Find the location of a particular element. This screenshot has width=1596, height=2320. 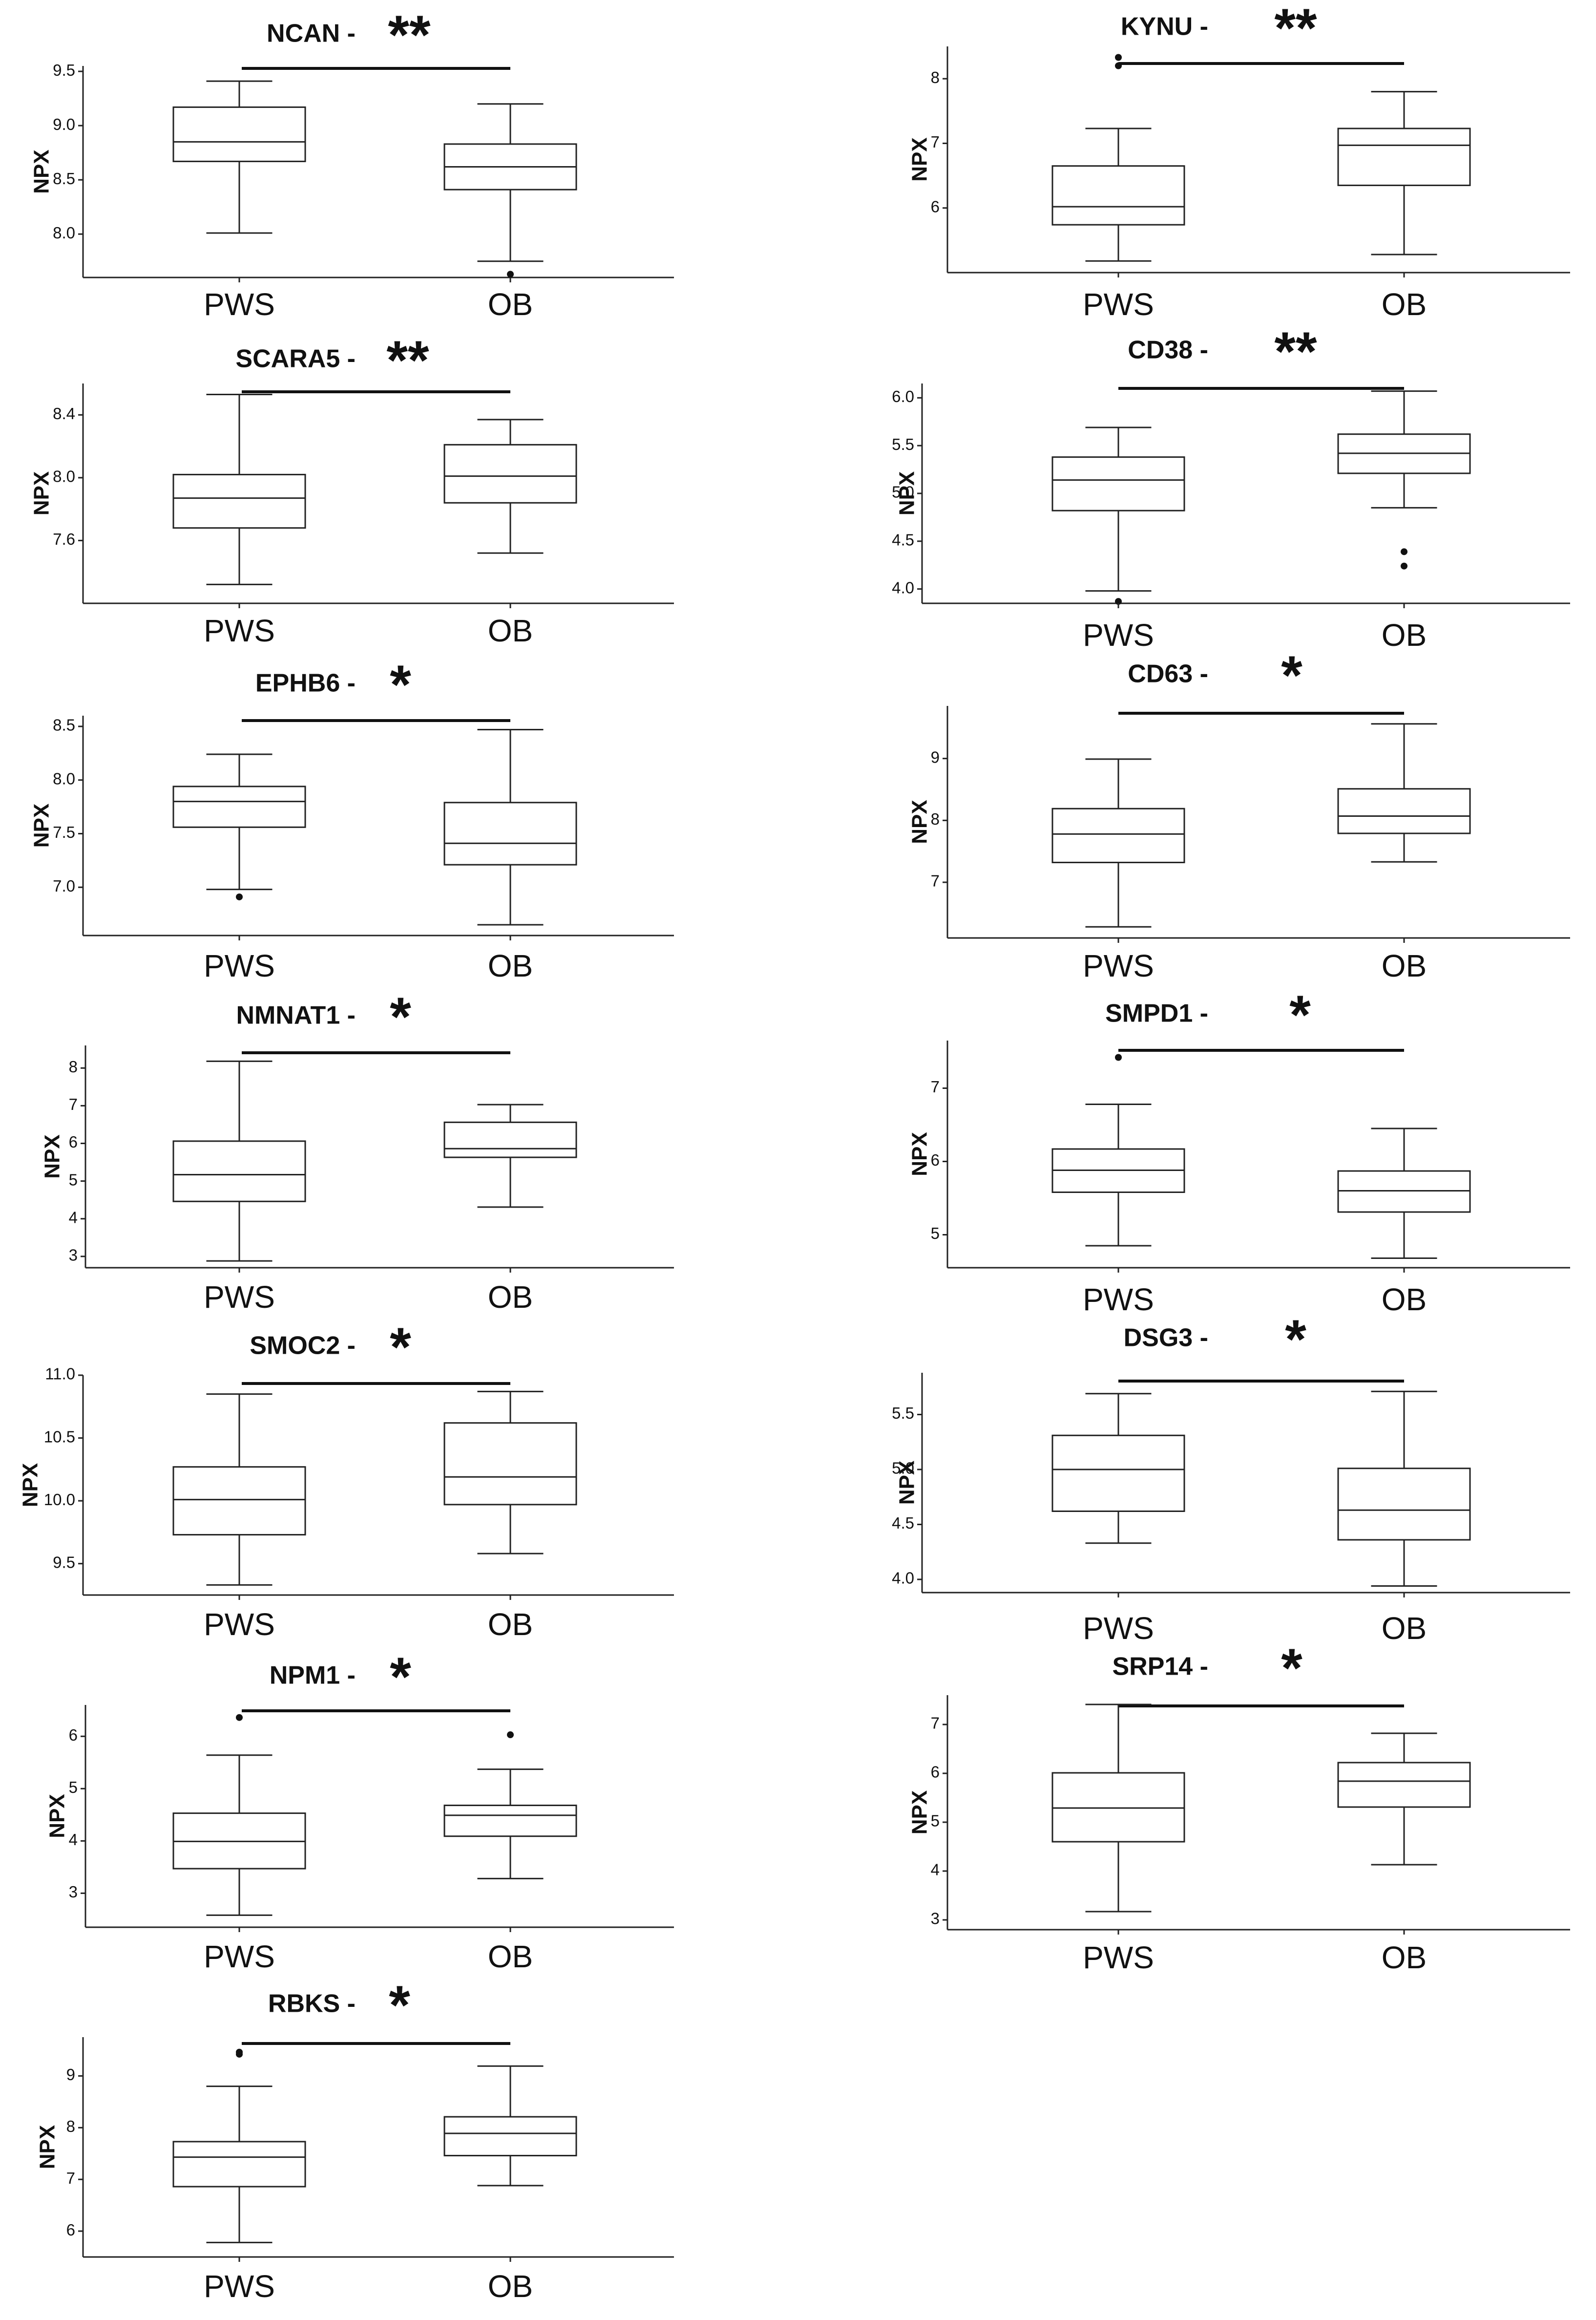

chart-panel-ephb6: EPHB6 - * 7.0 7.5 8.0 8.5 NPX PWS OB is located at coordinates (352, 818).